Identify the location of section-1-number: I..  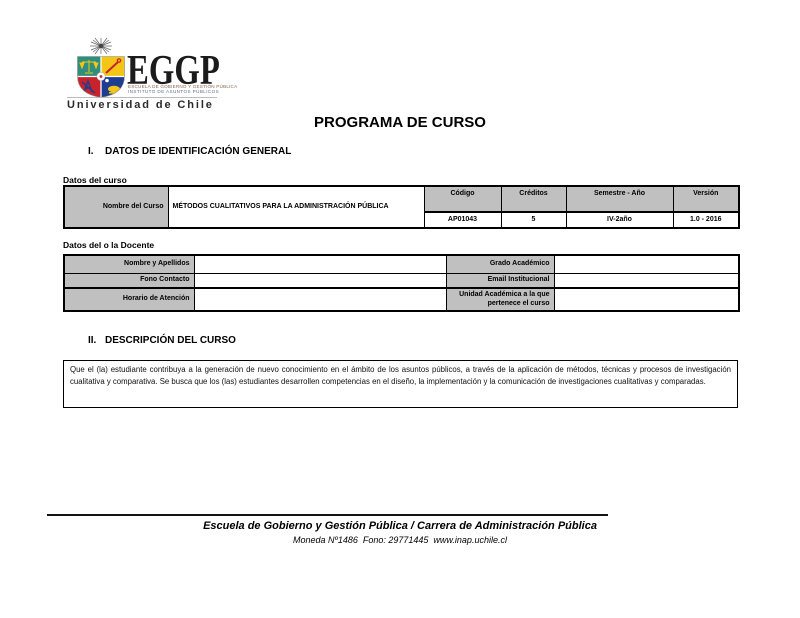
(91, 151).